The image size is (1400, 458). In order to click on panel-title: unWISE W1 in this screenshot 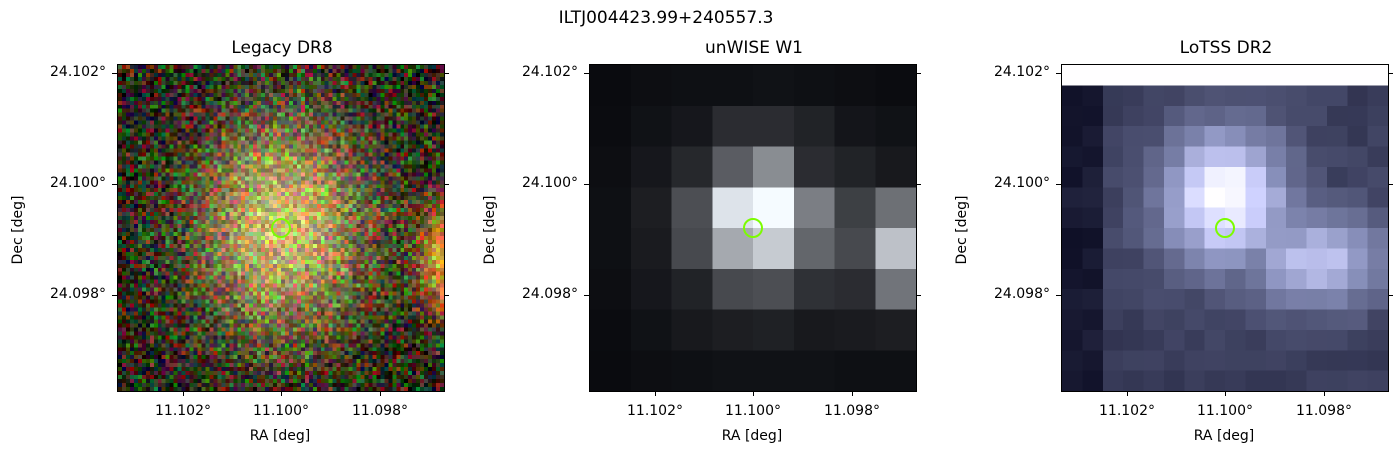, I will do `click(754, 48)`.